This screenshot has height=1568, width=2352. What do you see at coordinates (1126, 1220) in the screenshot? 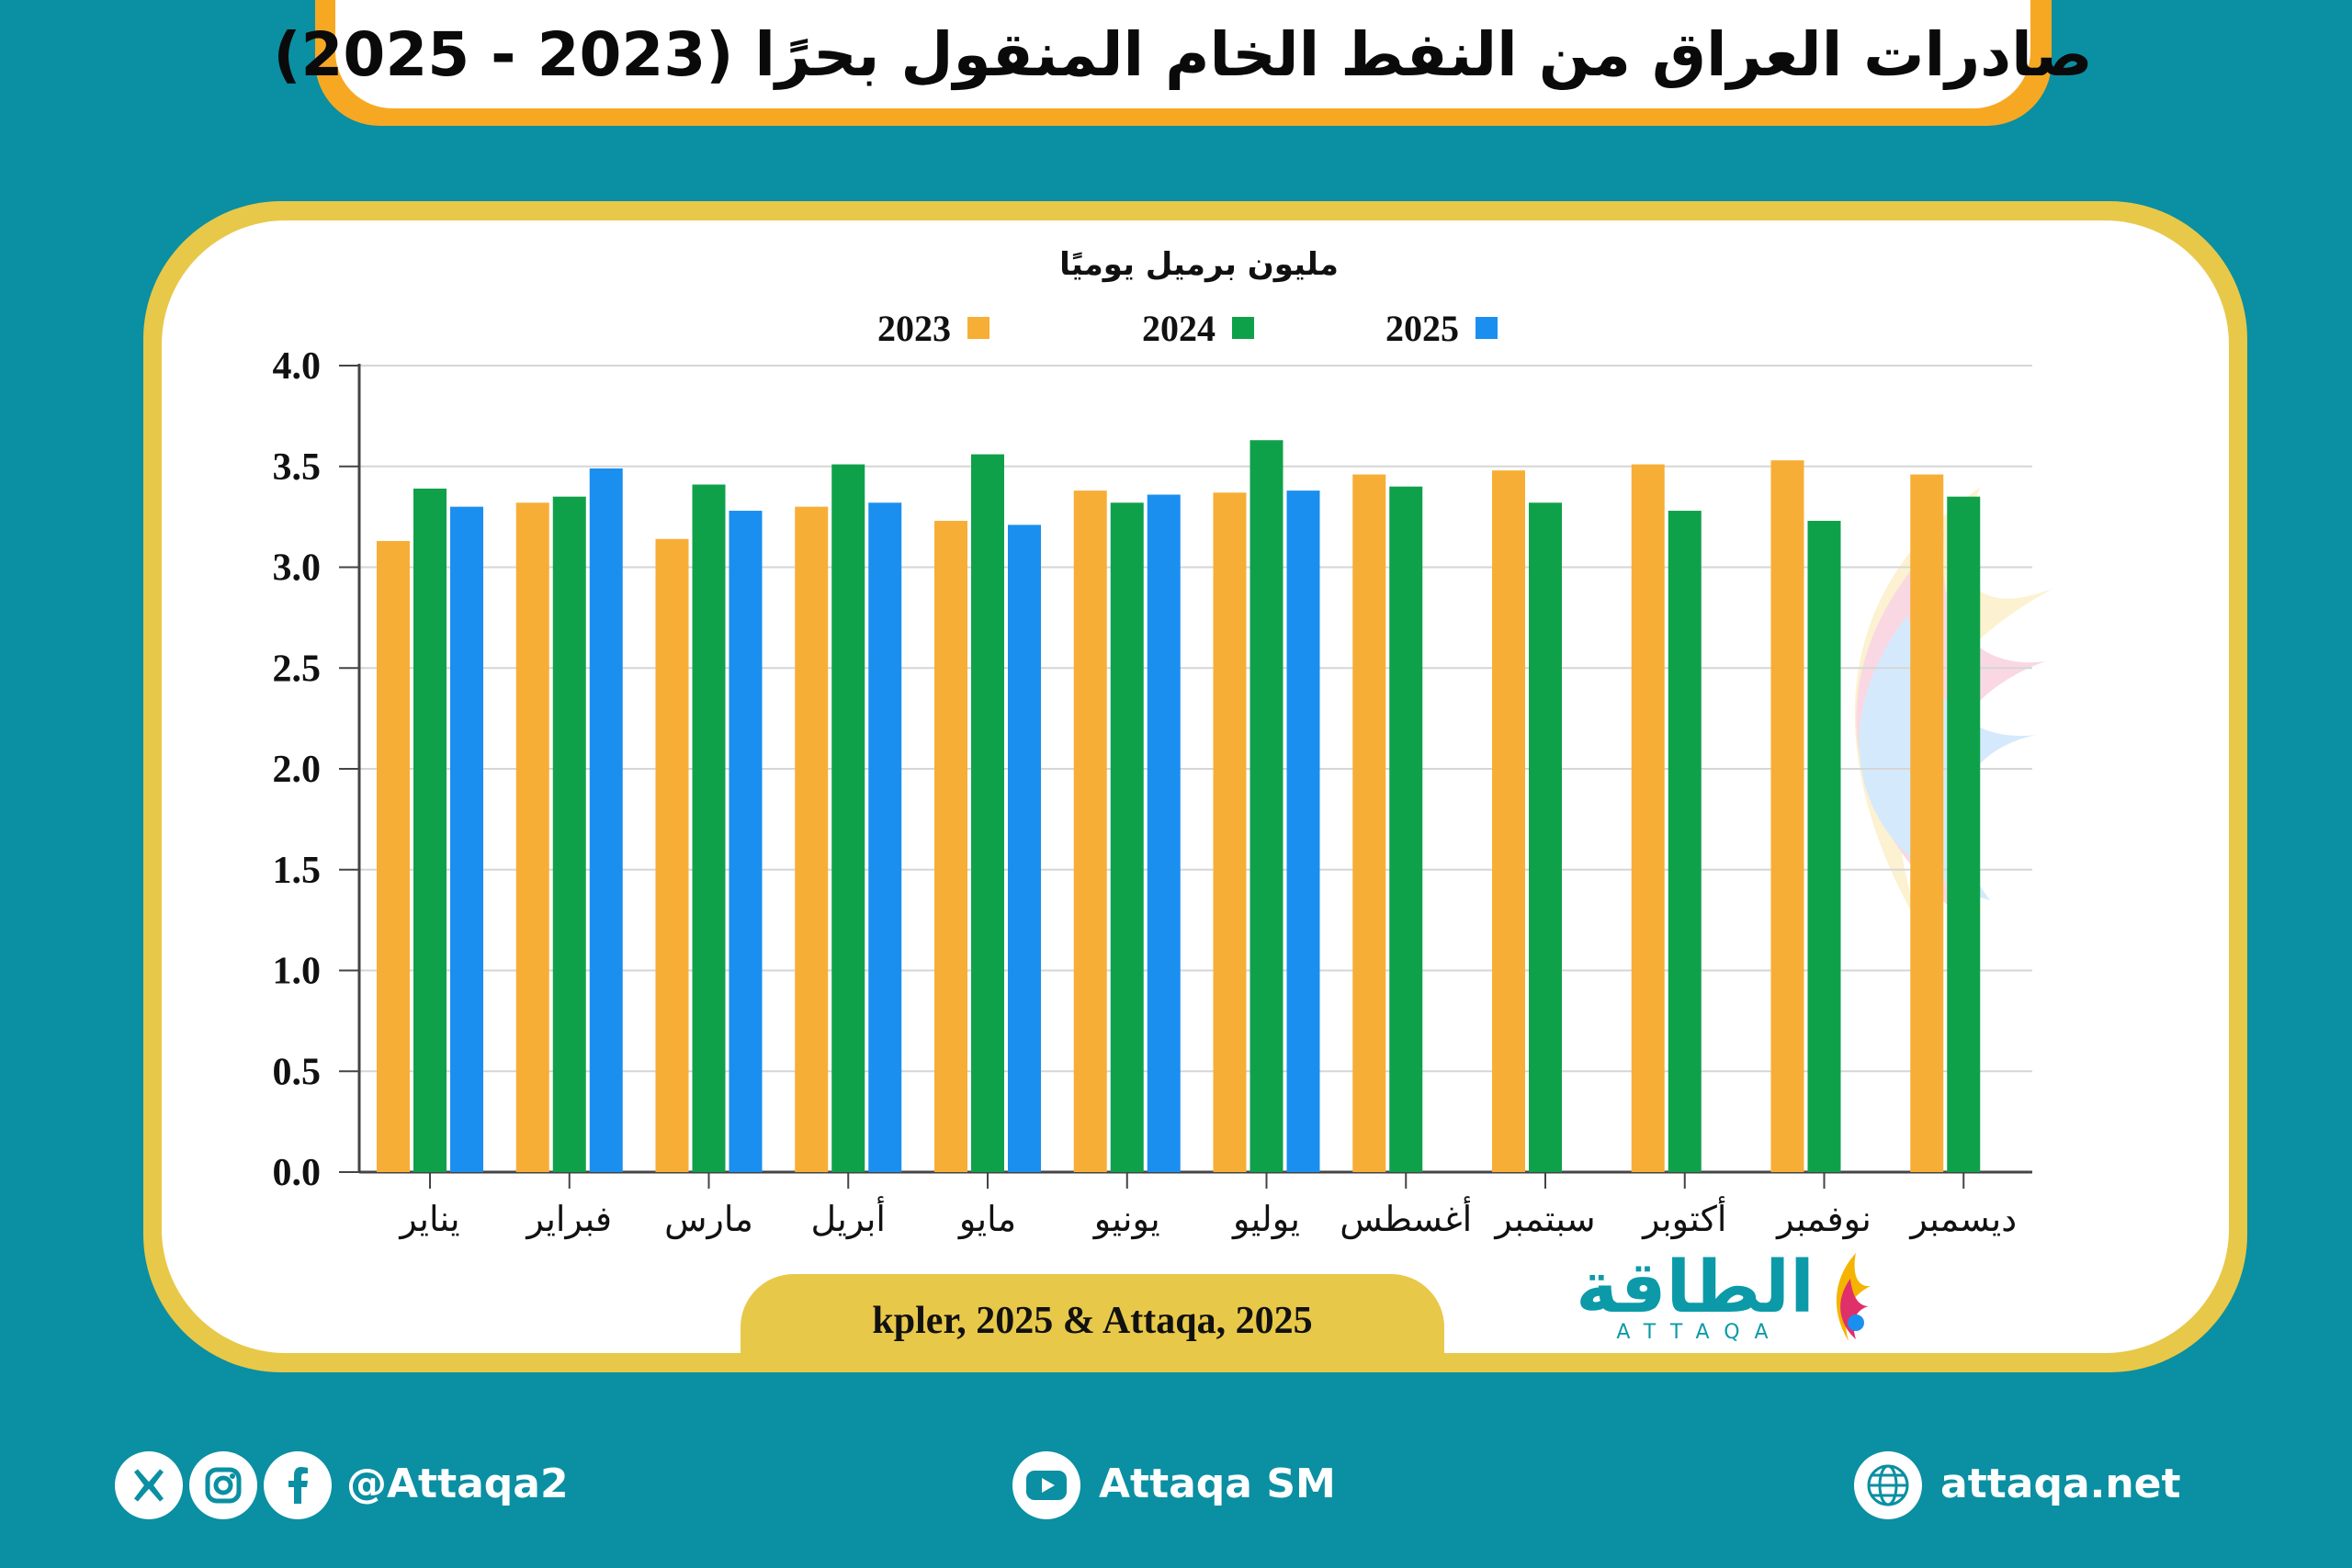
I see `x-tick-label: يونيو` at bounding box center [1126, 1220].